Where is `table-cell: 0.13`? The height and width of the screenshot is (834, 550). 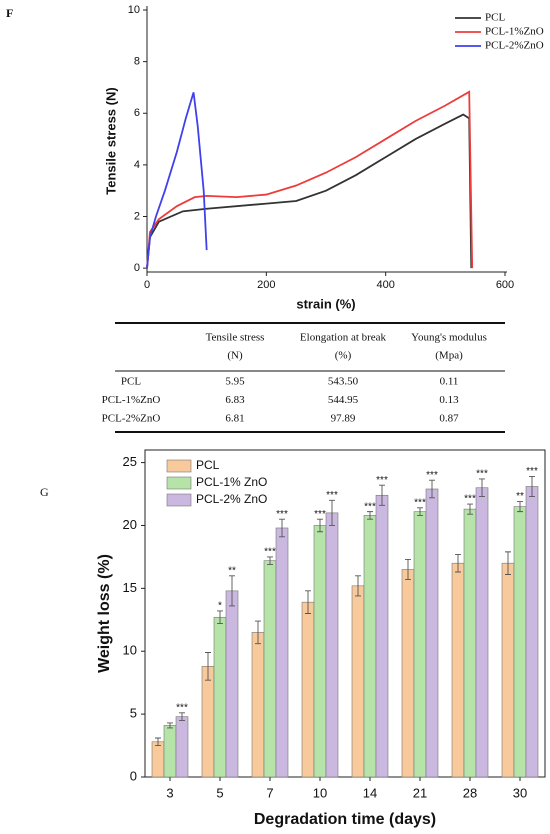 table-cell: 0.13 is located at coordinates (449, 400).